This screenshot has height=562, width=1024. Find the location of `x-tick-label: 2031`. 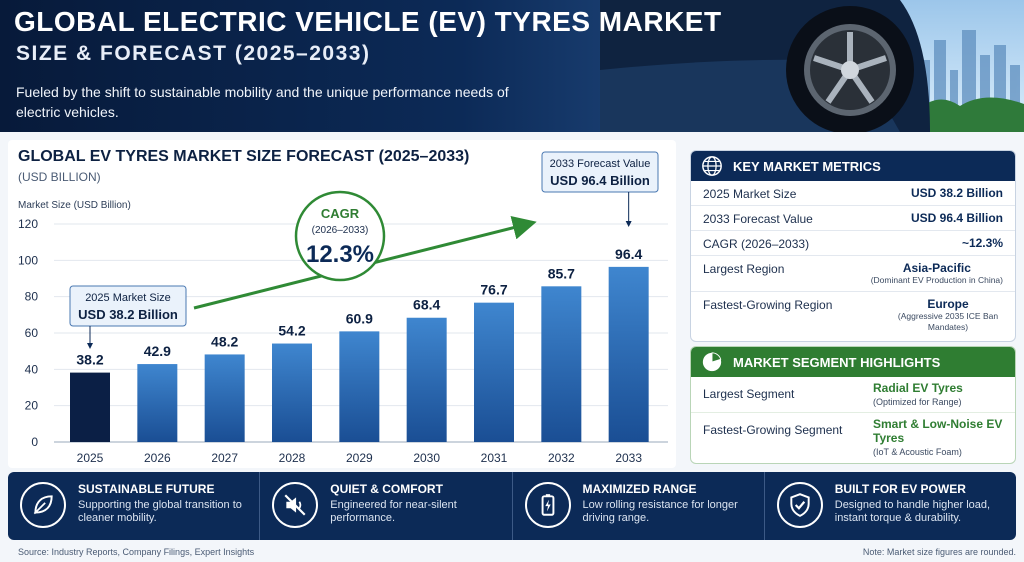

x-tick-label: 2031 is located at coordinates (494, 458).